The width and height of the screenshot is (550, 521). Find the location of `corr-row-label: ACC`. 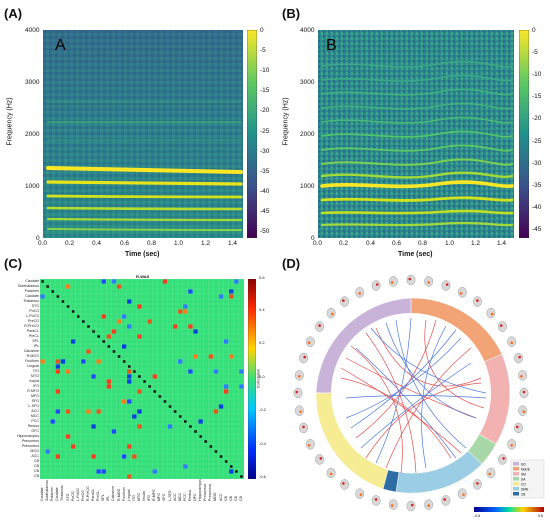

corr-row-label: ACC is located at coordinates (35, 411).